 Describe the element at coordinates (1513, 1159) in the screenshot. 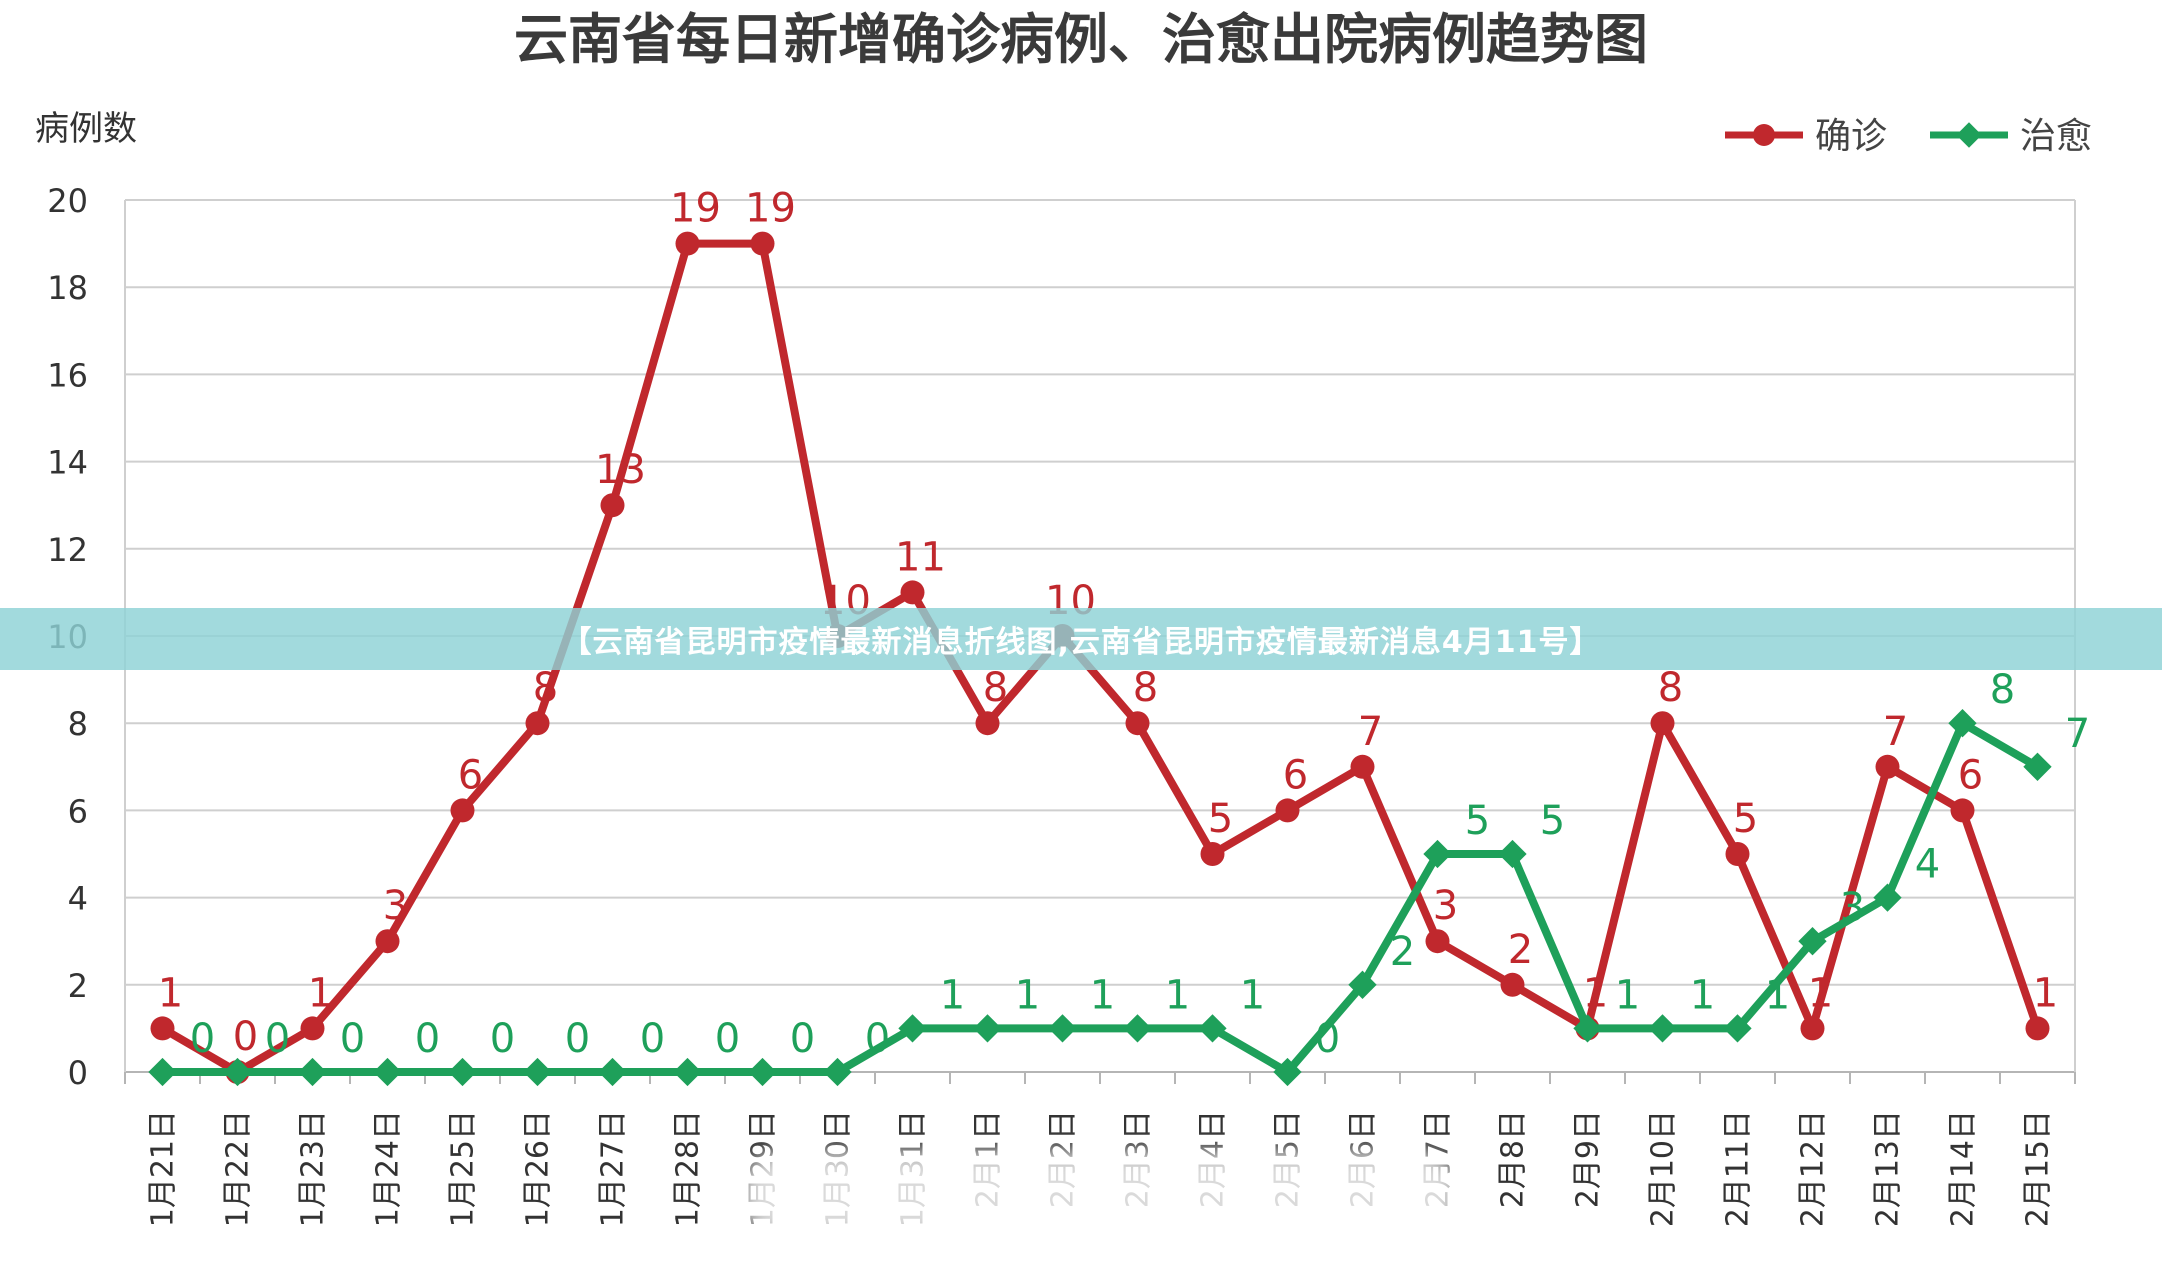

I see `x-tick-label: 2月8日` at that location.